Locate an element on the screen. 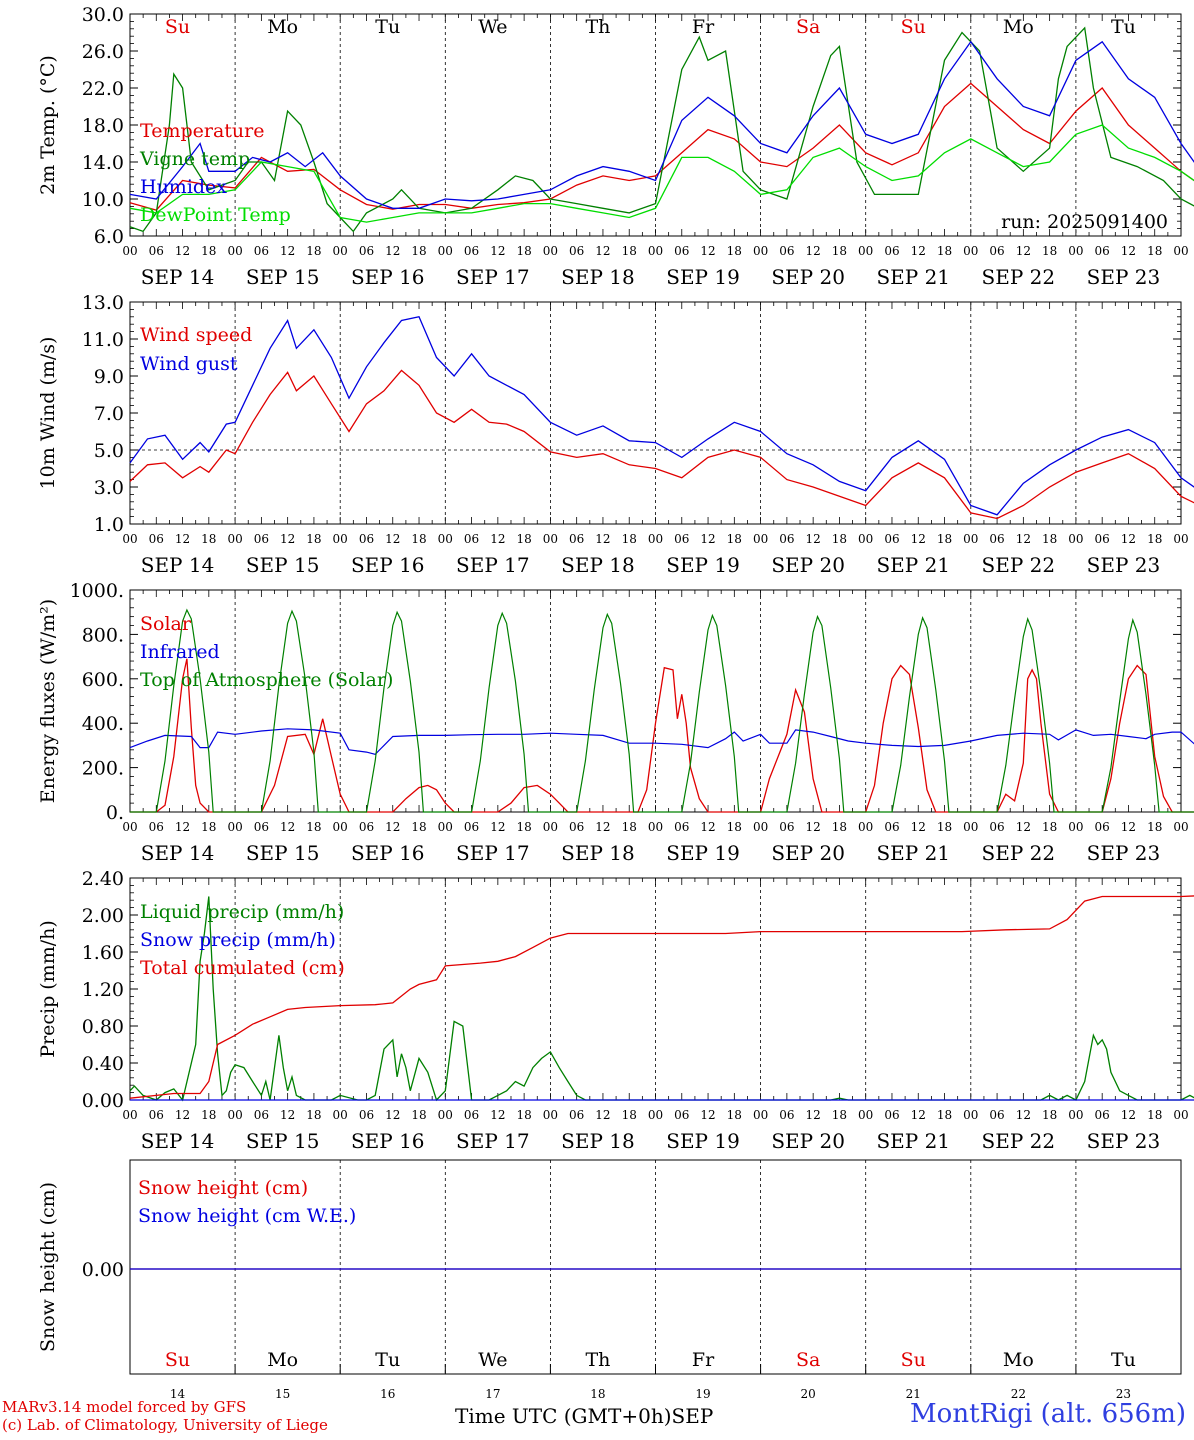  legend-entry: Liquid precip (mm/h) is located at coordinates (242, 912).